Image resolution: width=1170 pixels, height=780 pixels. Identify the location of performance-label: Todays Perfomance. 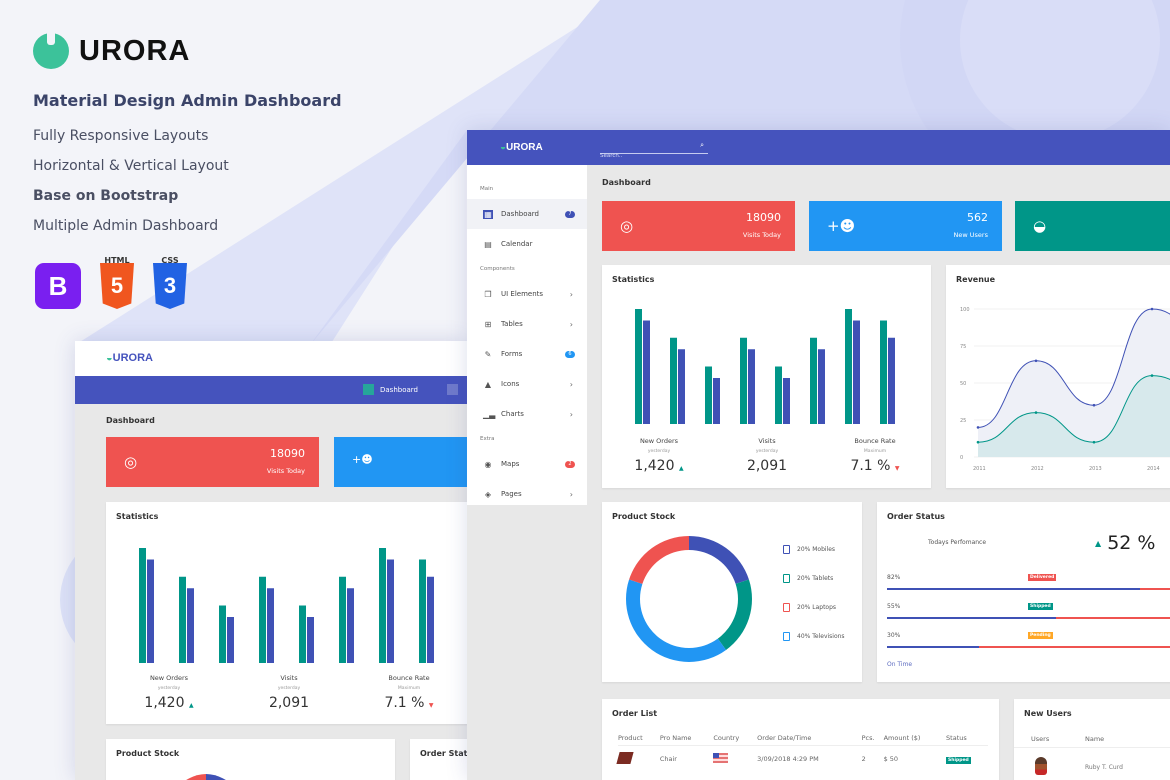
(957, 542).